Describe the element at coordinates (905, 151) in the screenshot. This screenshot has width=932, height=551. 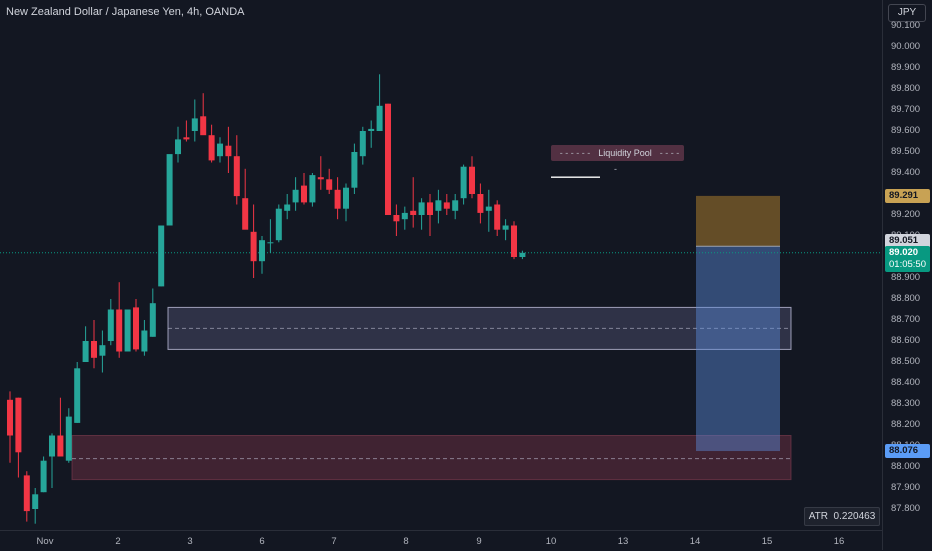
I see `price-tick-label: 89.500` at that location.